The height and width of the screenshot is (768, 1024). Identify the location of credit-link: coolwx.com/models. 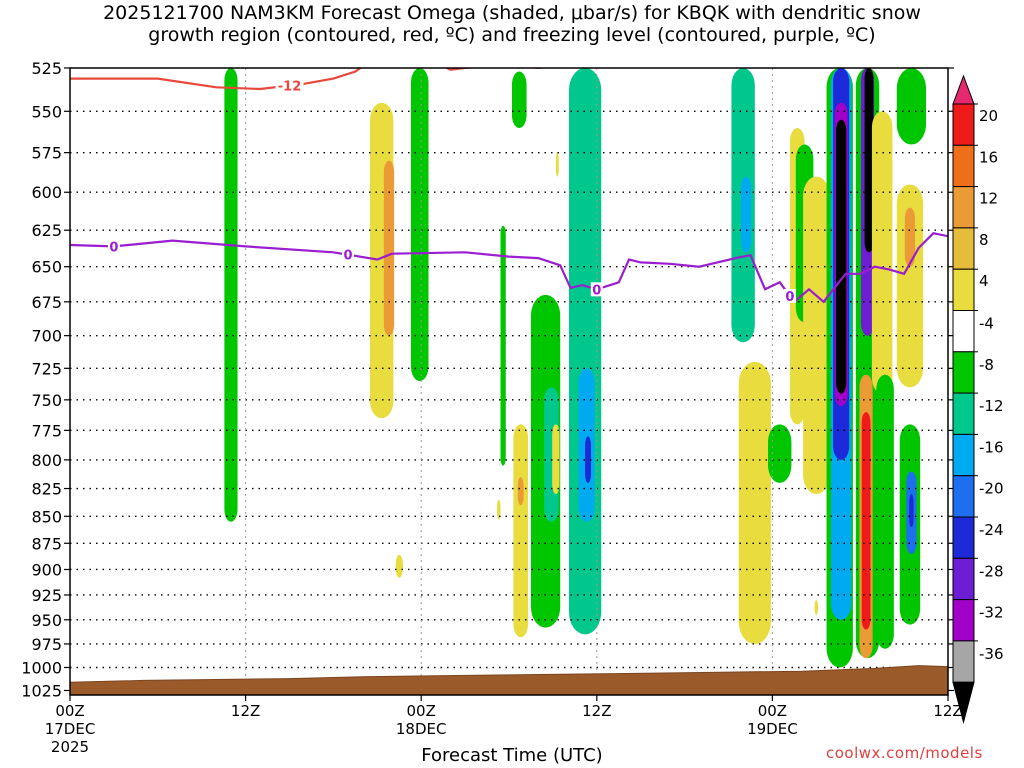
(904, 753).